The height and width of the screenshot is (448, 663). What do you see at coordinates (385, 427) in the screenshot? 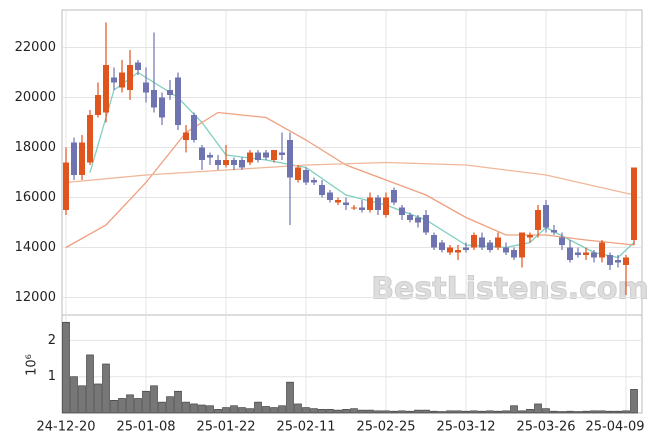
I see `x-tick-label: 25-02-25` at bounding box center [385, 427].